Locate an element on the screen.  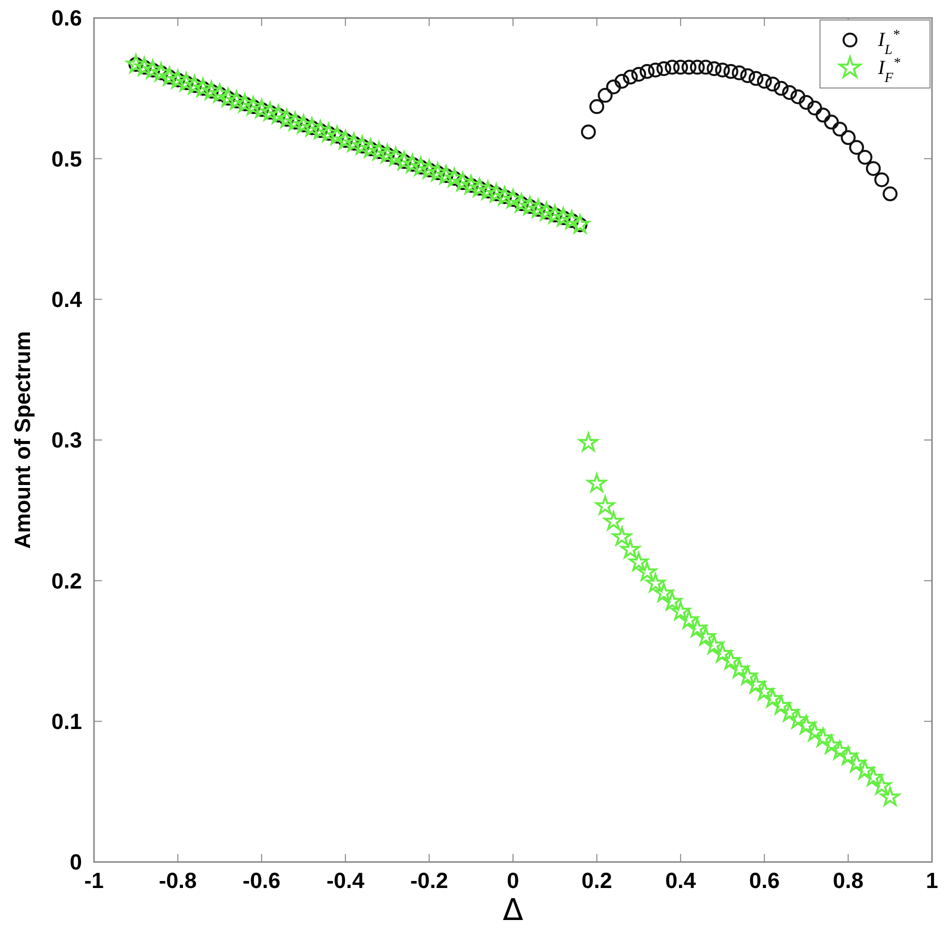
x-tick-label: 1 is located at coordinates (932, 880).